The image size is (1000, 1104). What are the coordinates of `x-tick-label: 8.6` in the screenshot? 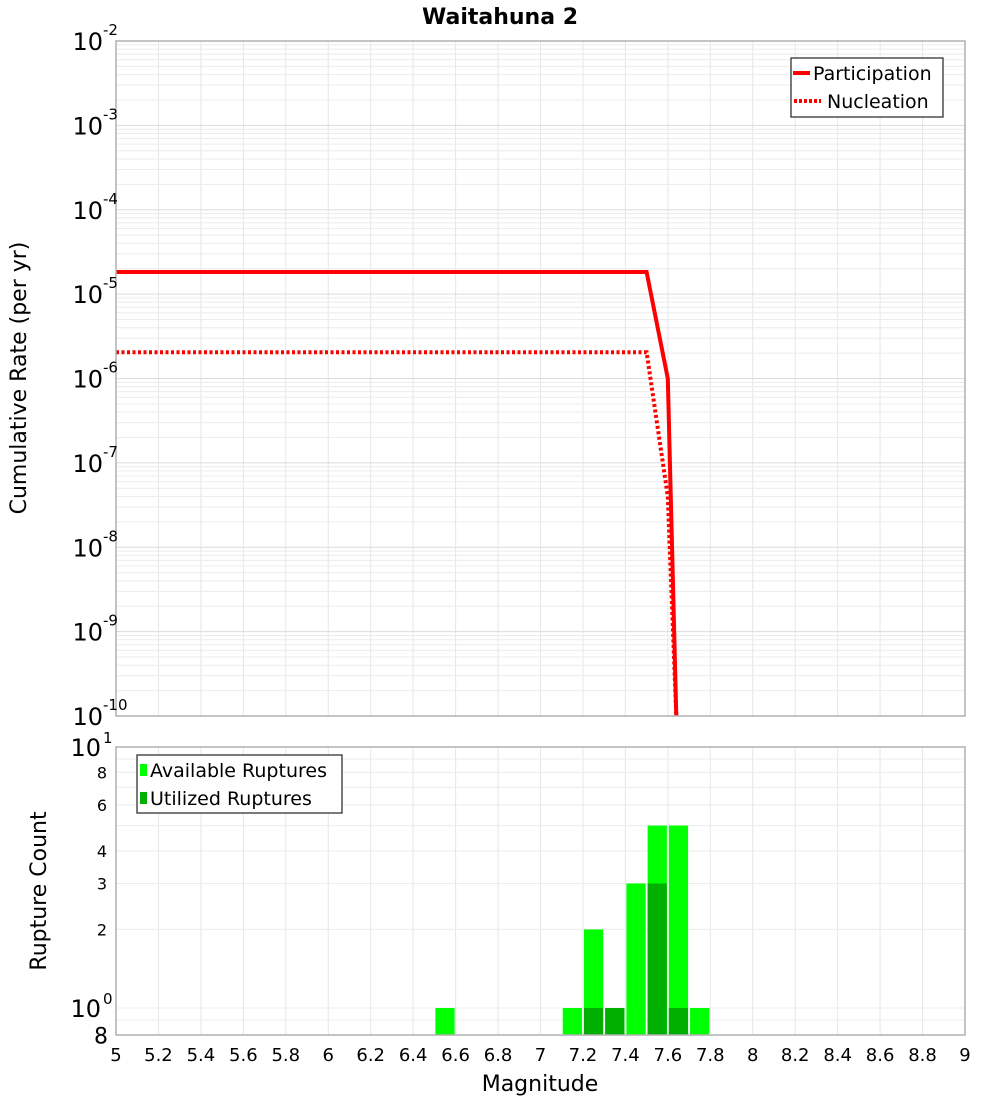 It's located at (880, 1055).